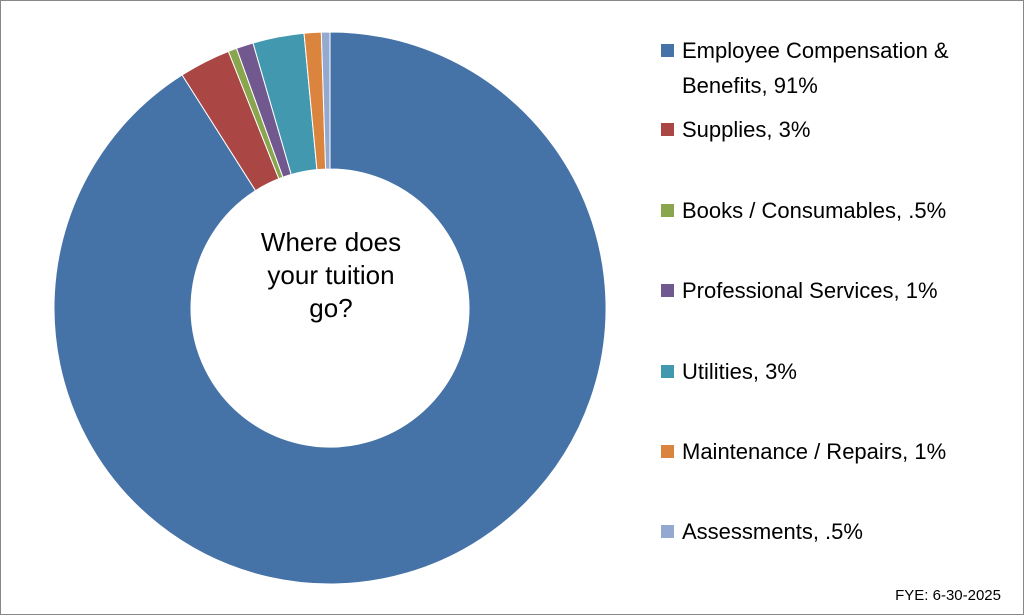 The width and height of the screenshot is (1024, 615). What do you see at coordinates (836, 371) in the screenshot?
I see `legend-item: Utilities, 3%` at bounding box center [836, 371].